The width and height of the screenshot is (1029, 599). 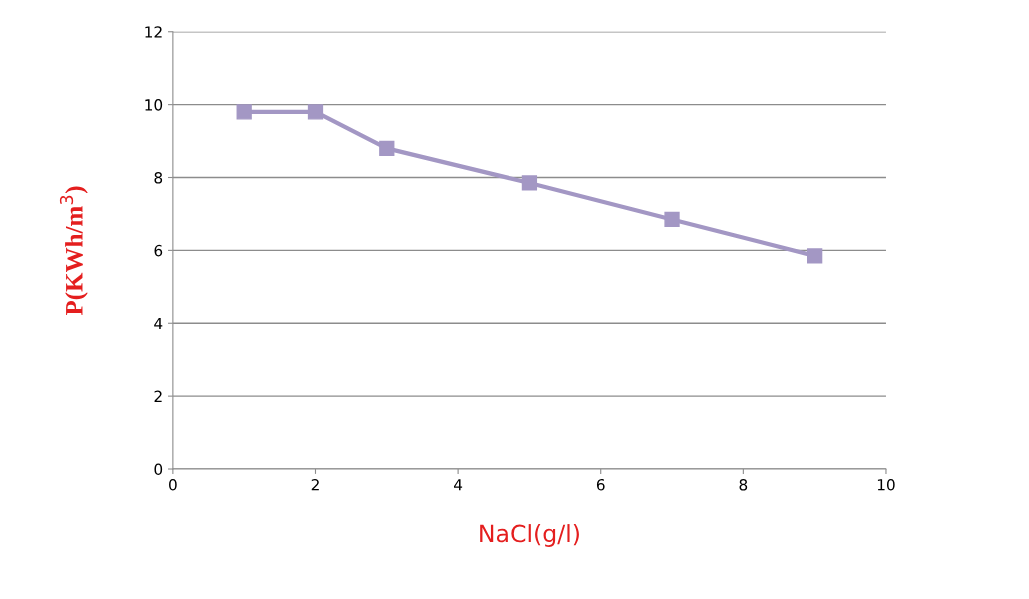 I want to click on y-tick-label: 8, so click(x=158, y=177).